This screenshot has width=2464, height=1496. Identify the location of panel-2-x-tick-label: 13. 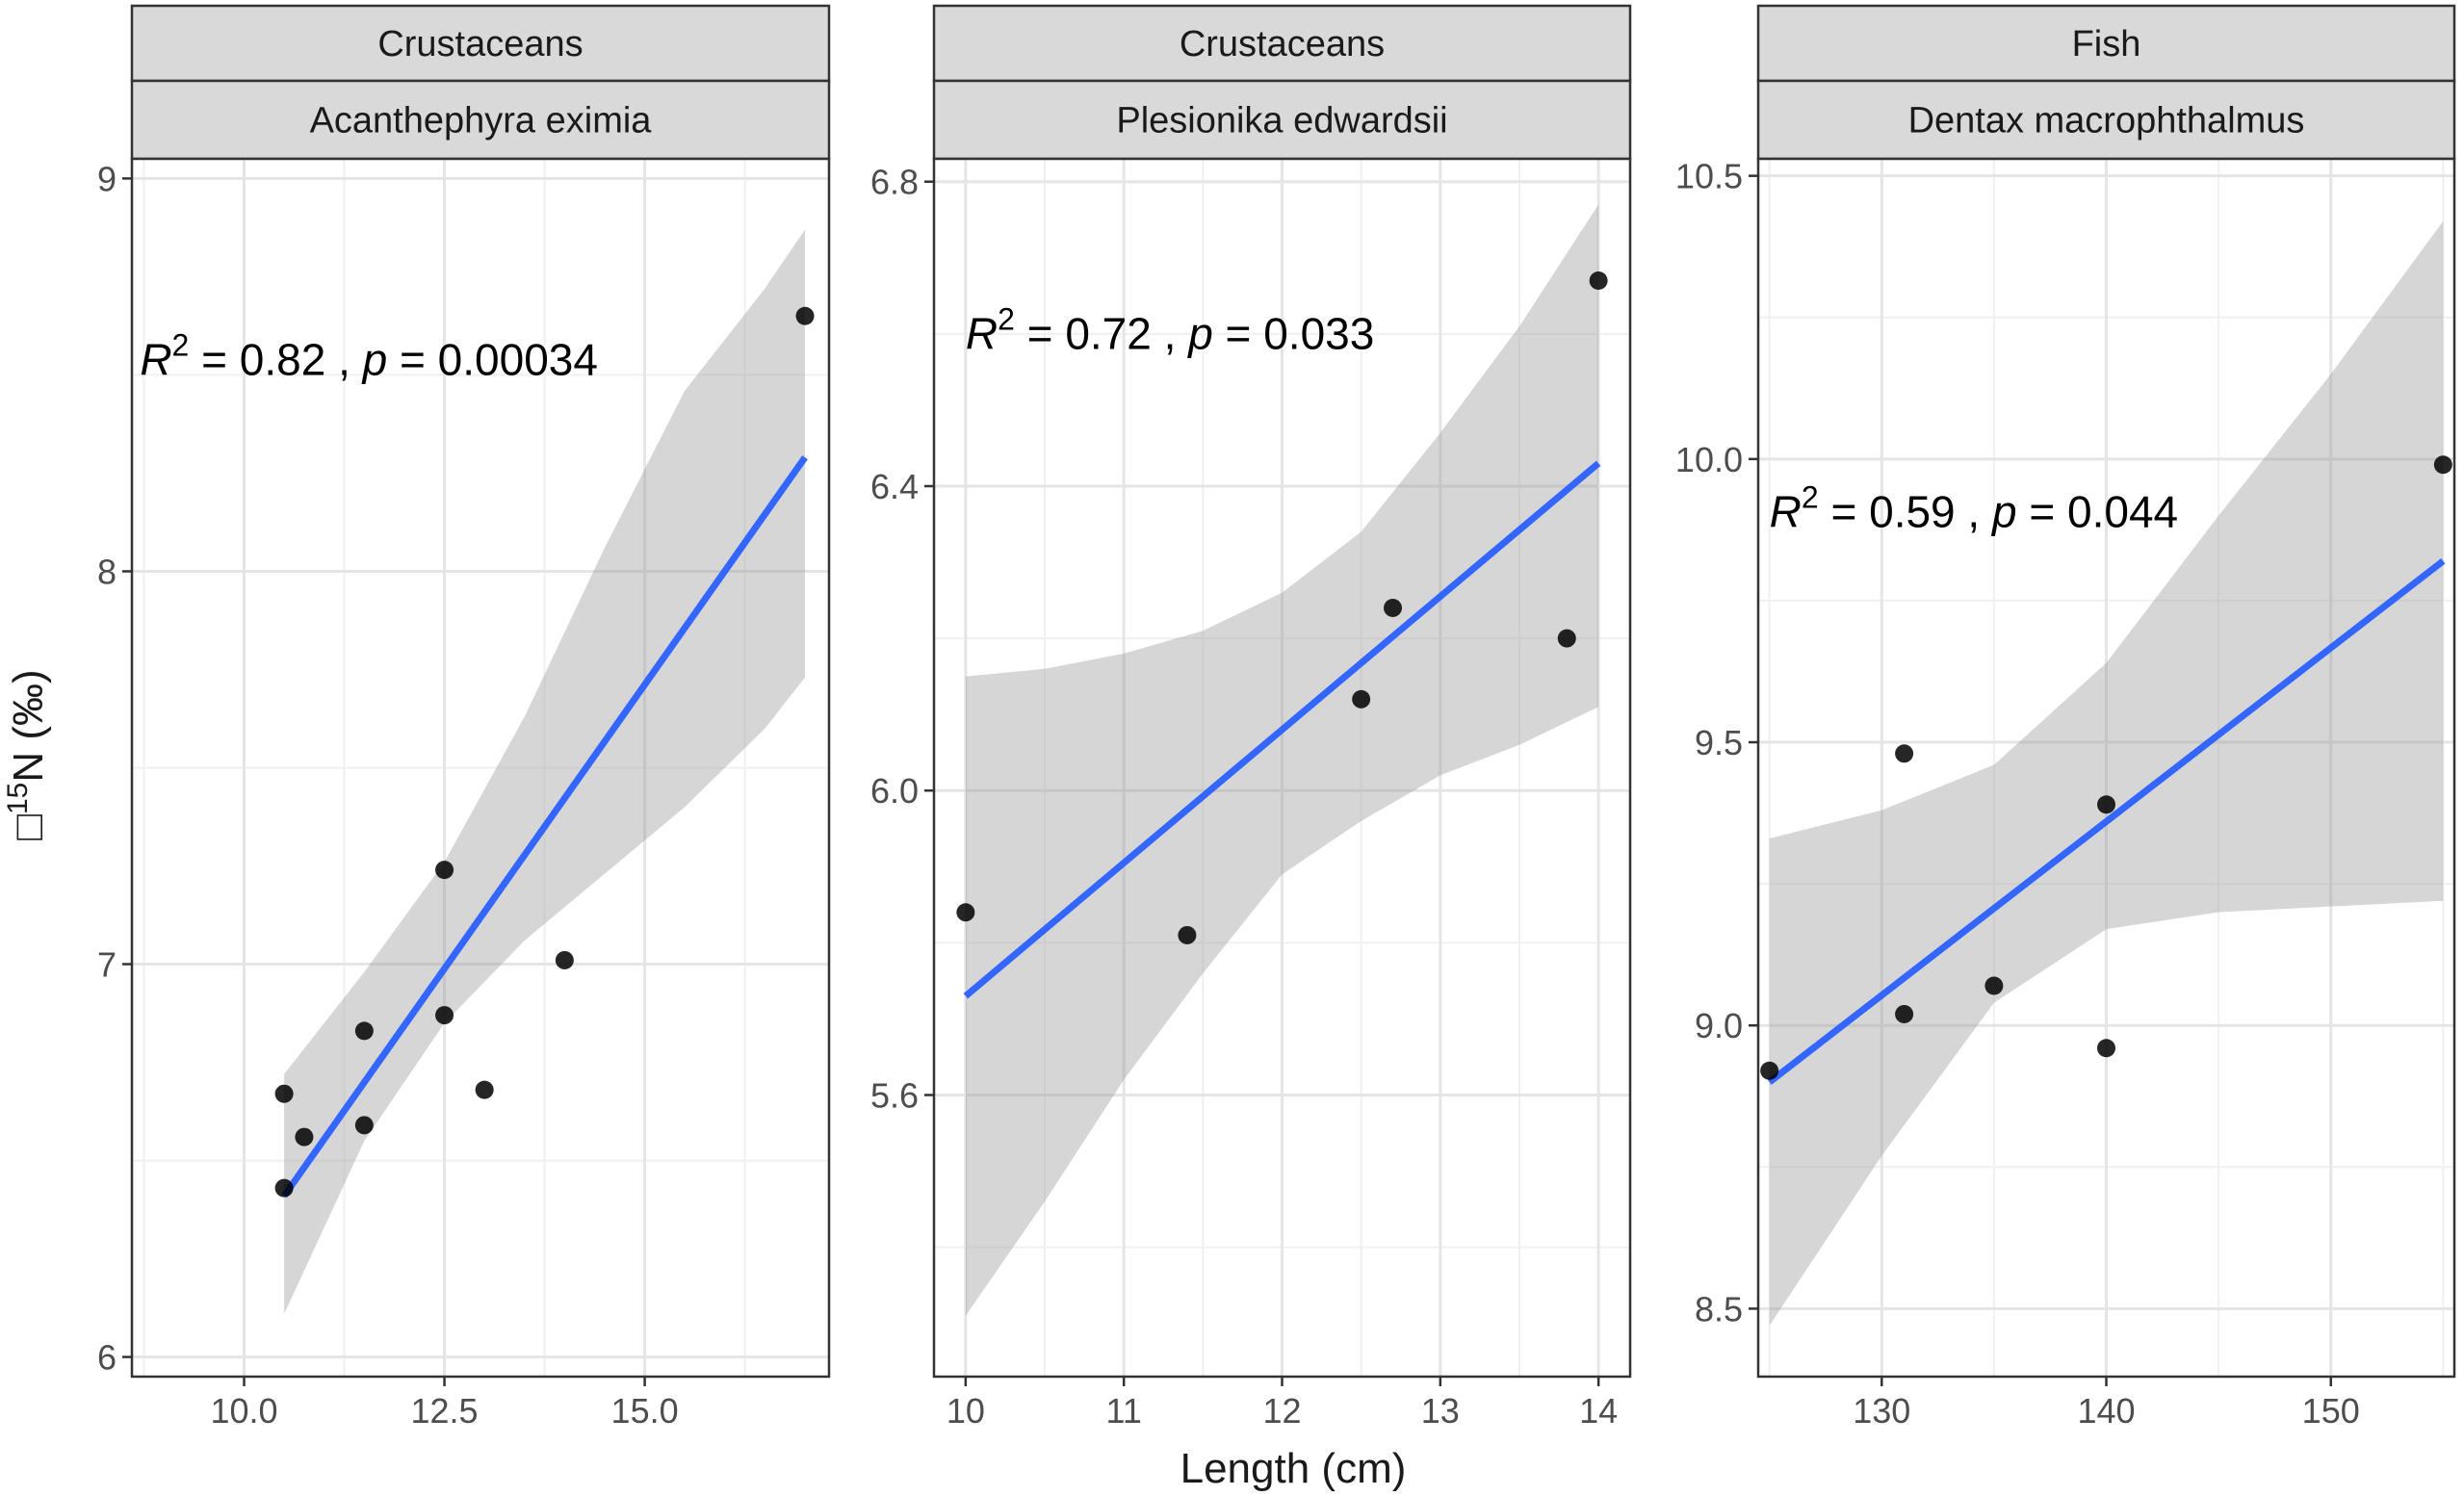
(1440, 1411).